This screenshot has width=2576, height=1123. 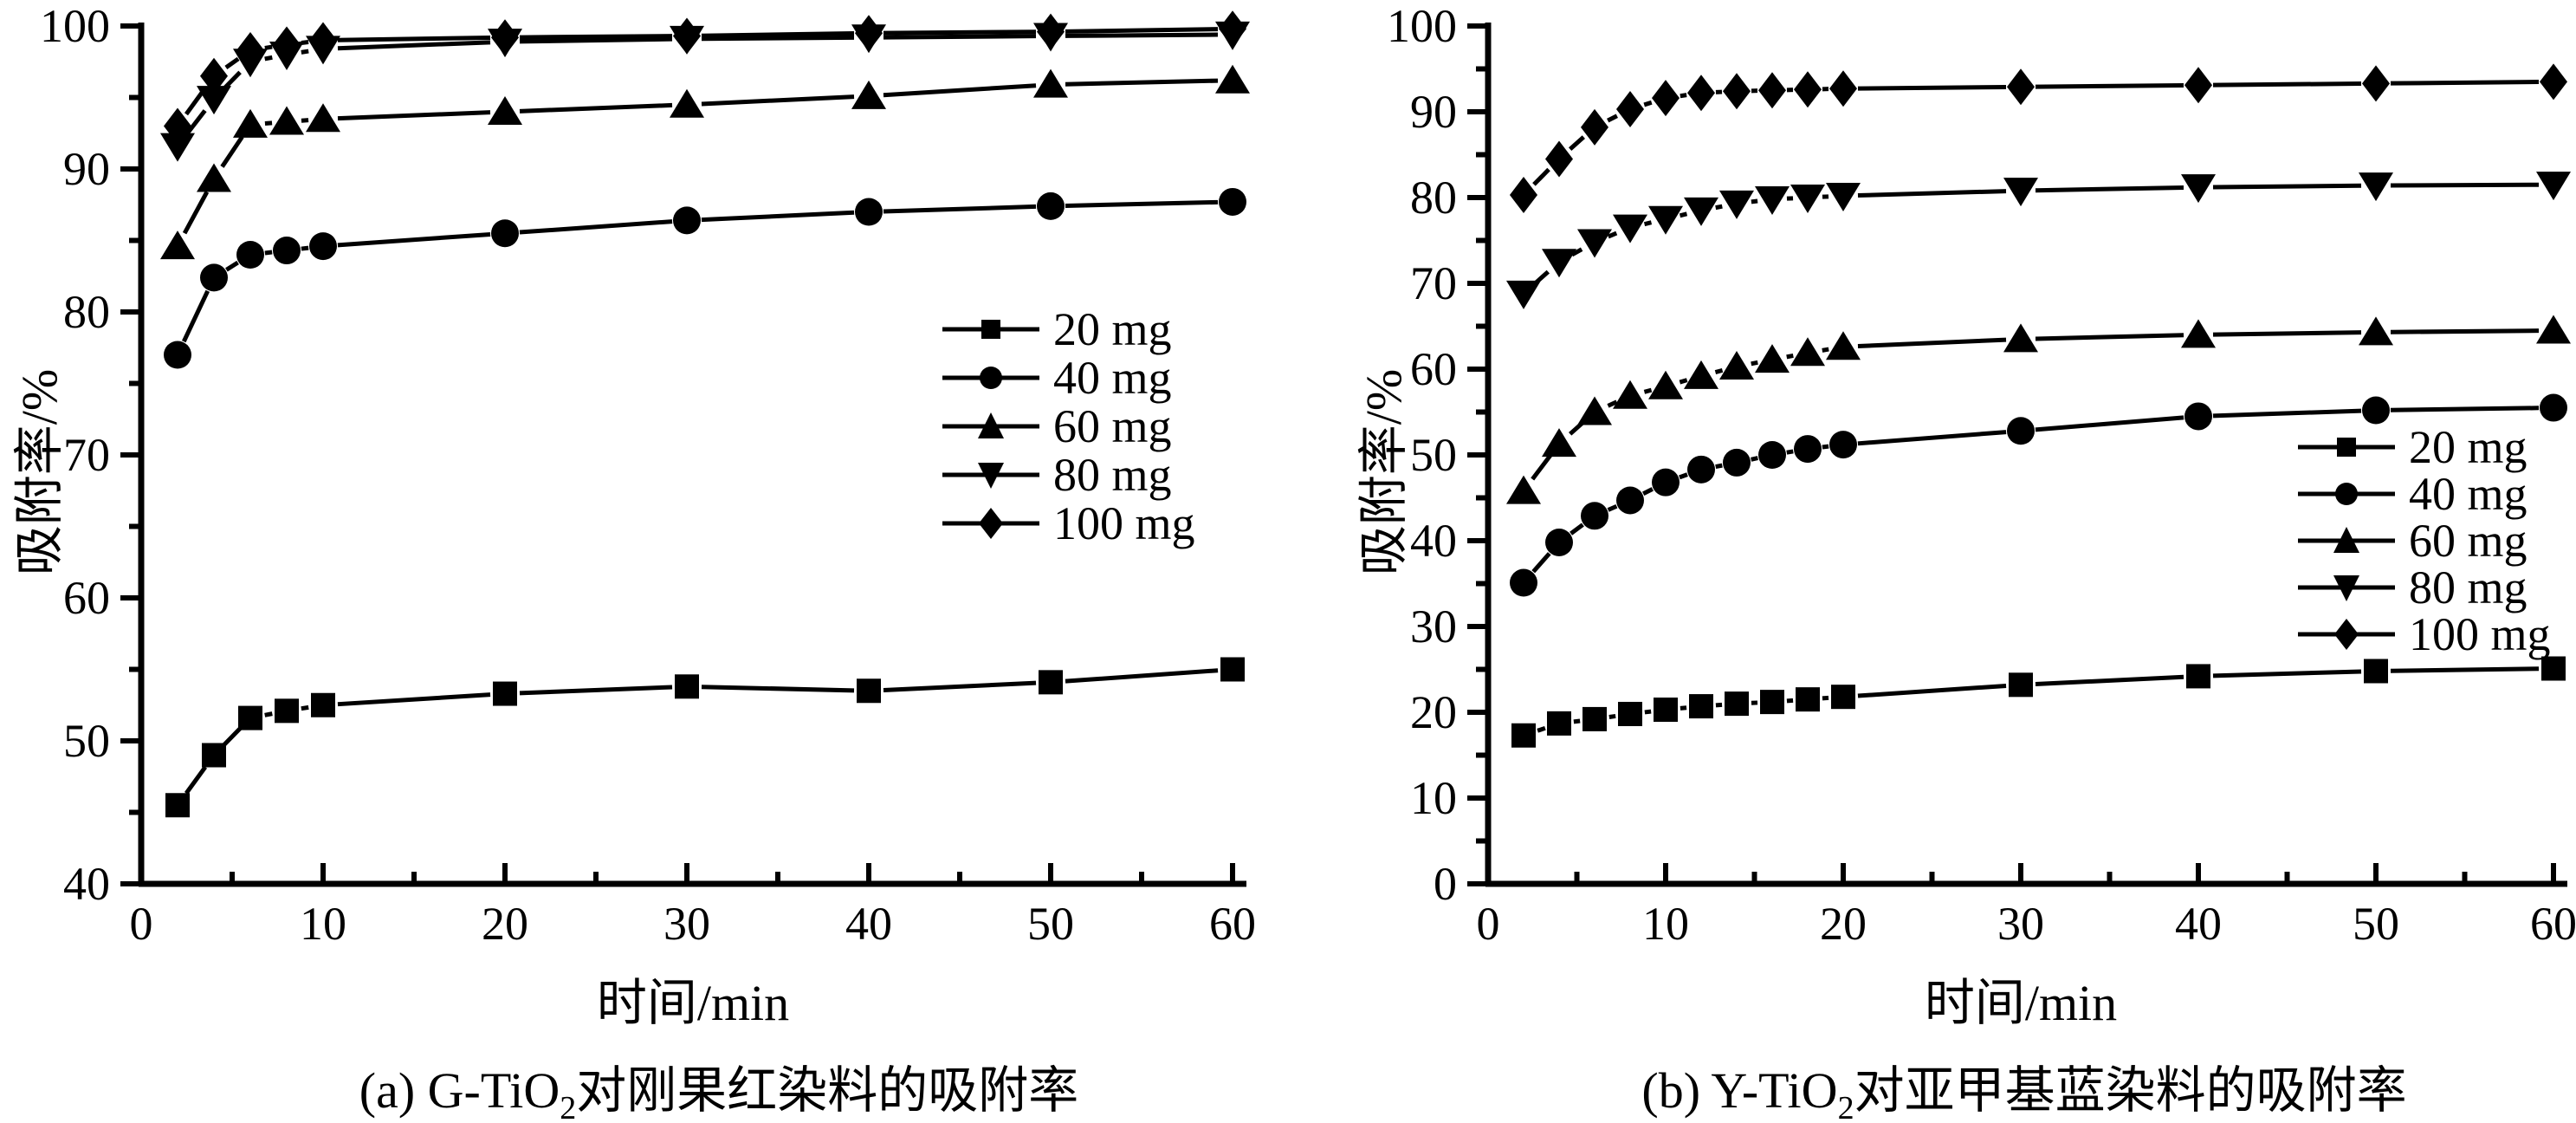 What do you see at coordinates (1846, 1106) in the screenshot?
I see `caption-b-subscript: 2` at bounding box center [1846, 1106].